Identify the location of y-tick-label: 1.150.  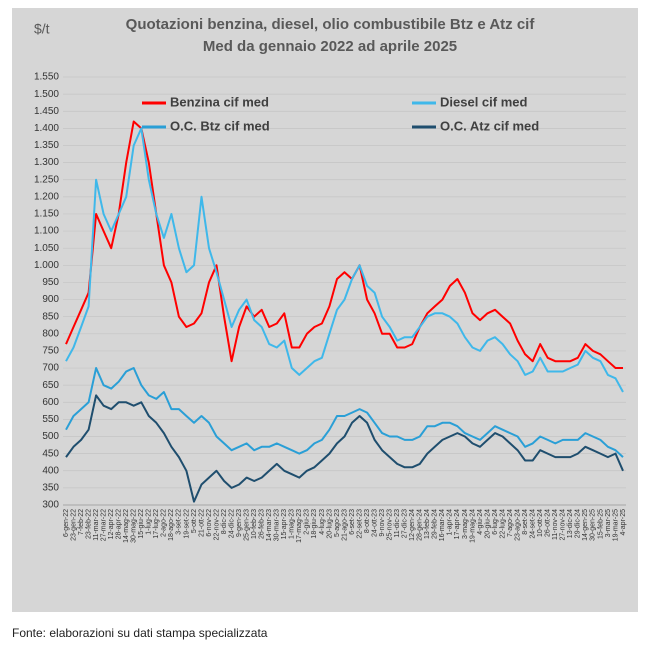
(46, 214).